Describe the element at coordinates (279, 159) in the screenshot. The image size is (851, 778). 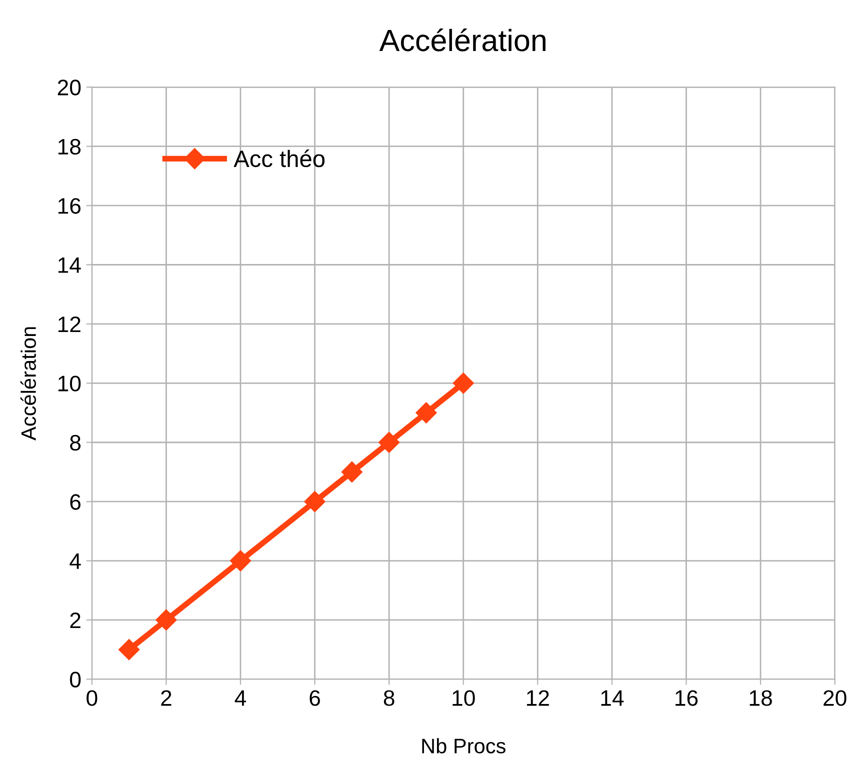
I see `legend-label: Acc théo` at that location.